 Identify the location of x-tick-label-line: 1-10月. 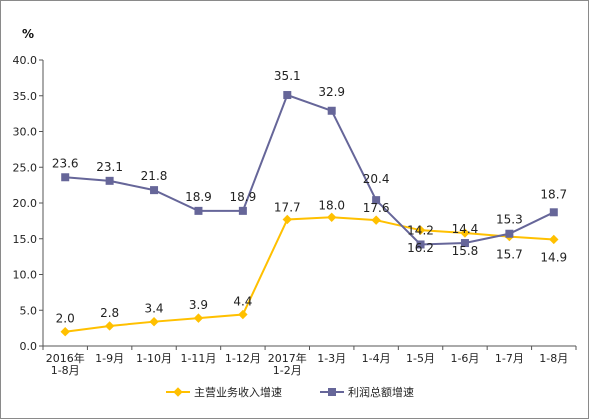
(154, 358).